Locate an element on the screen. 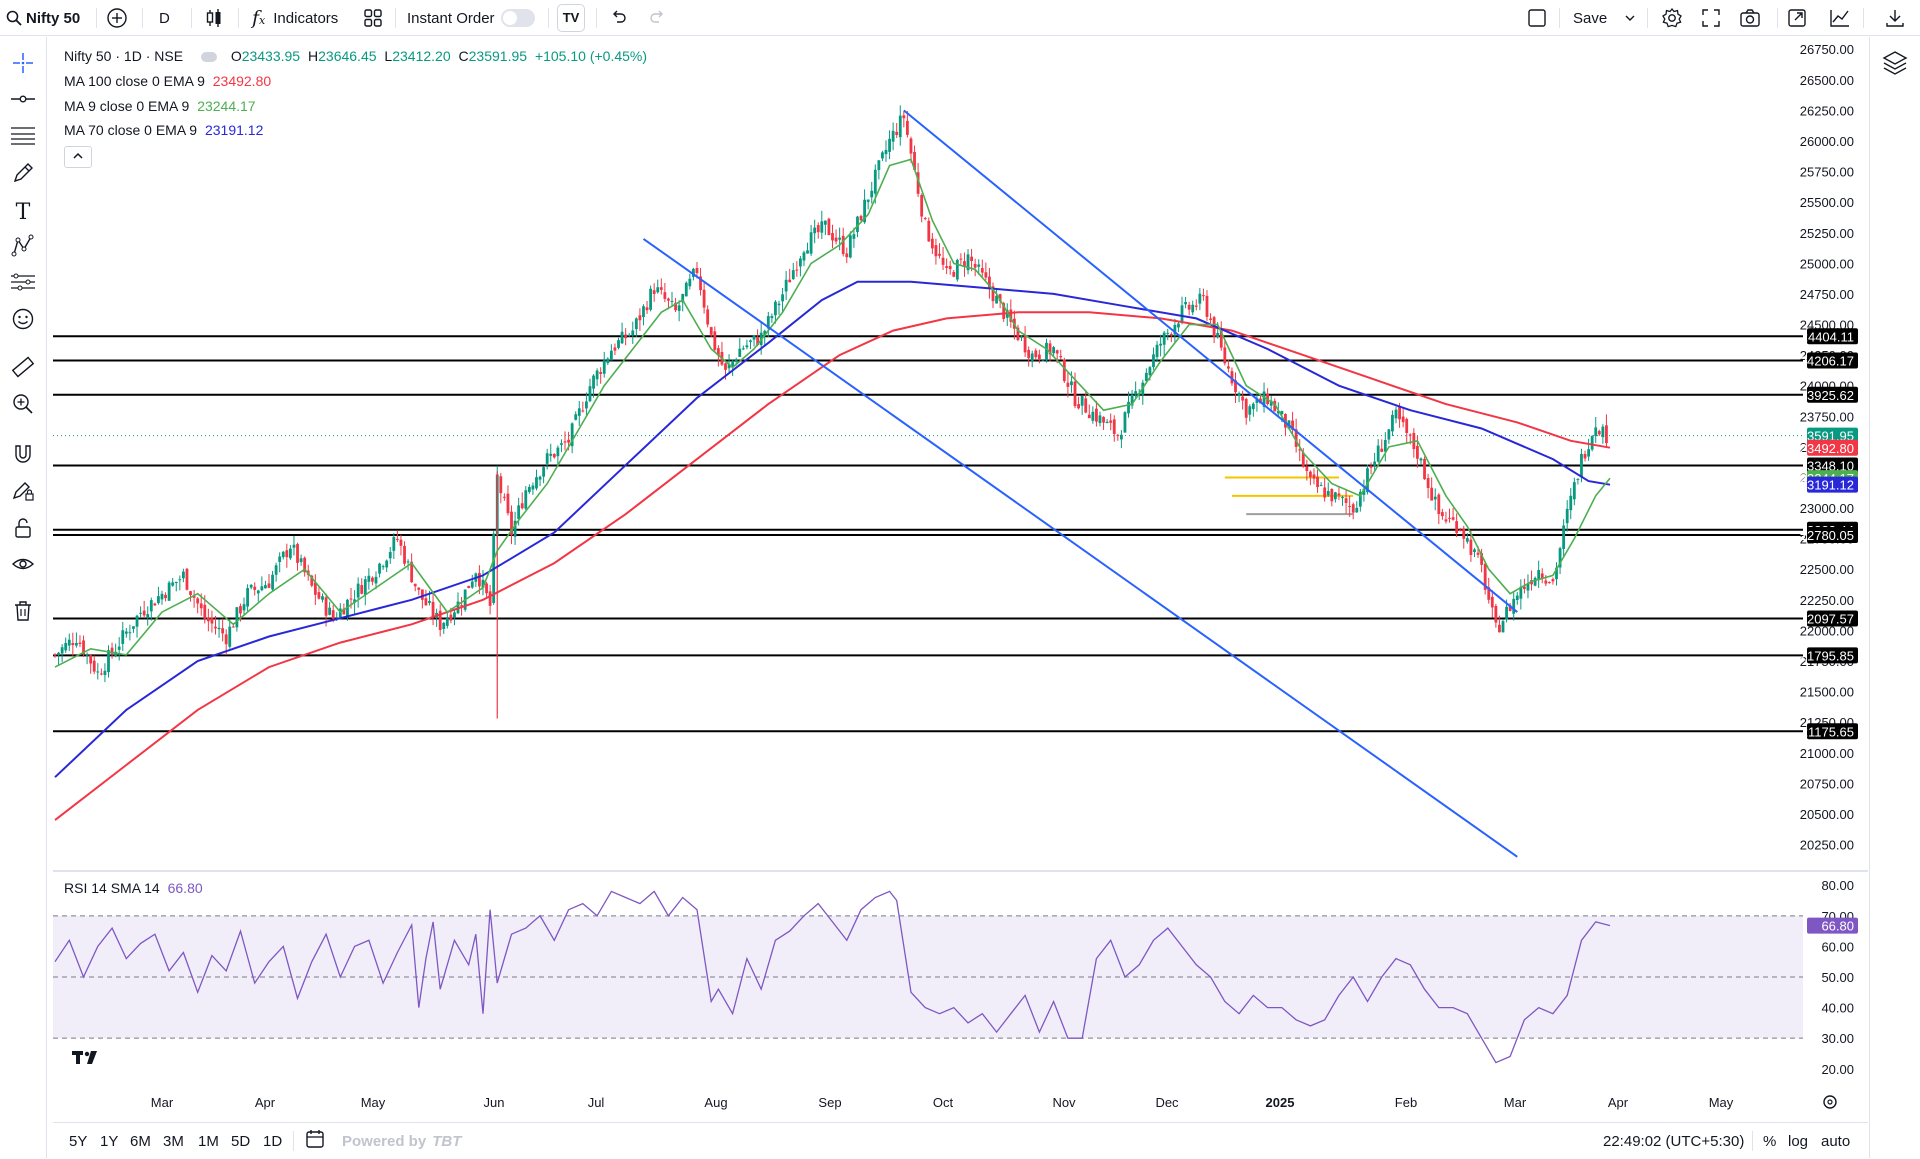  range-5d: 5D is located at coordinates (240, 1141).